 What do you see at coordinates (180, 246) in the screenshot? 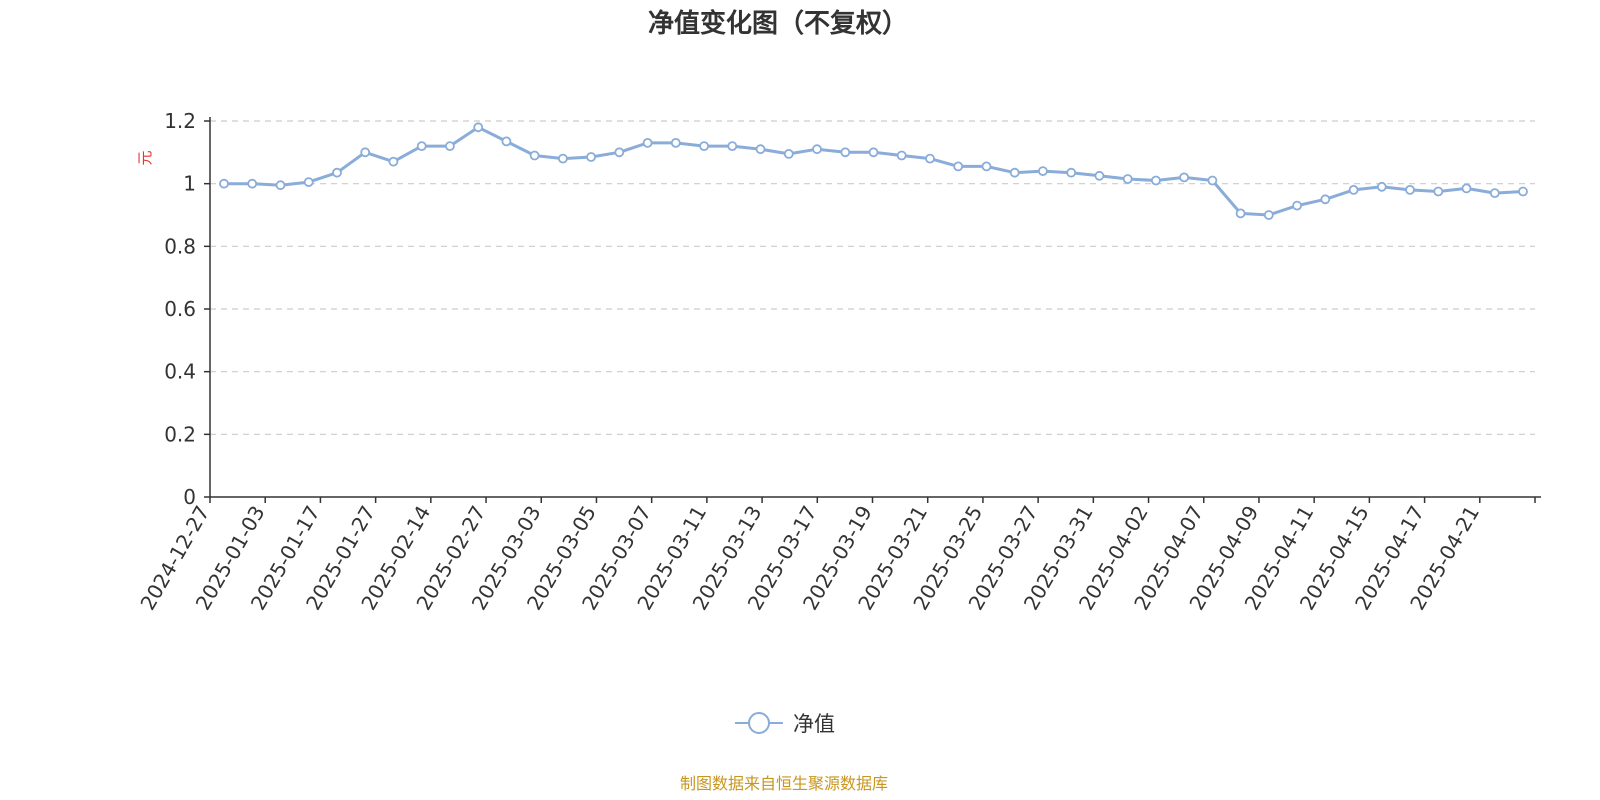
I see `y-tick-label: 0.8` at bounding box center [180, 246].